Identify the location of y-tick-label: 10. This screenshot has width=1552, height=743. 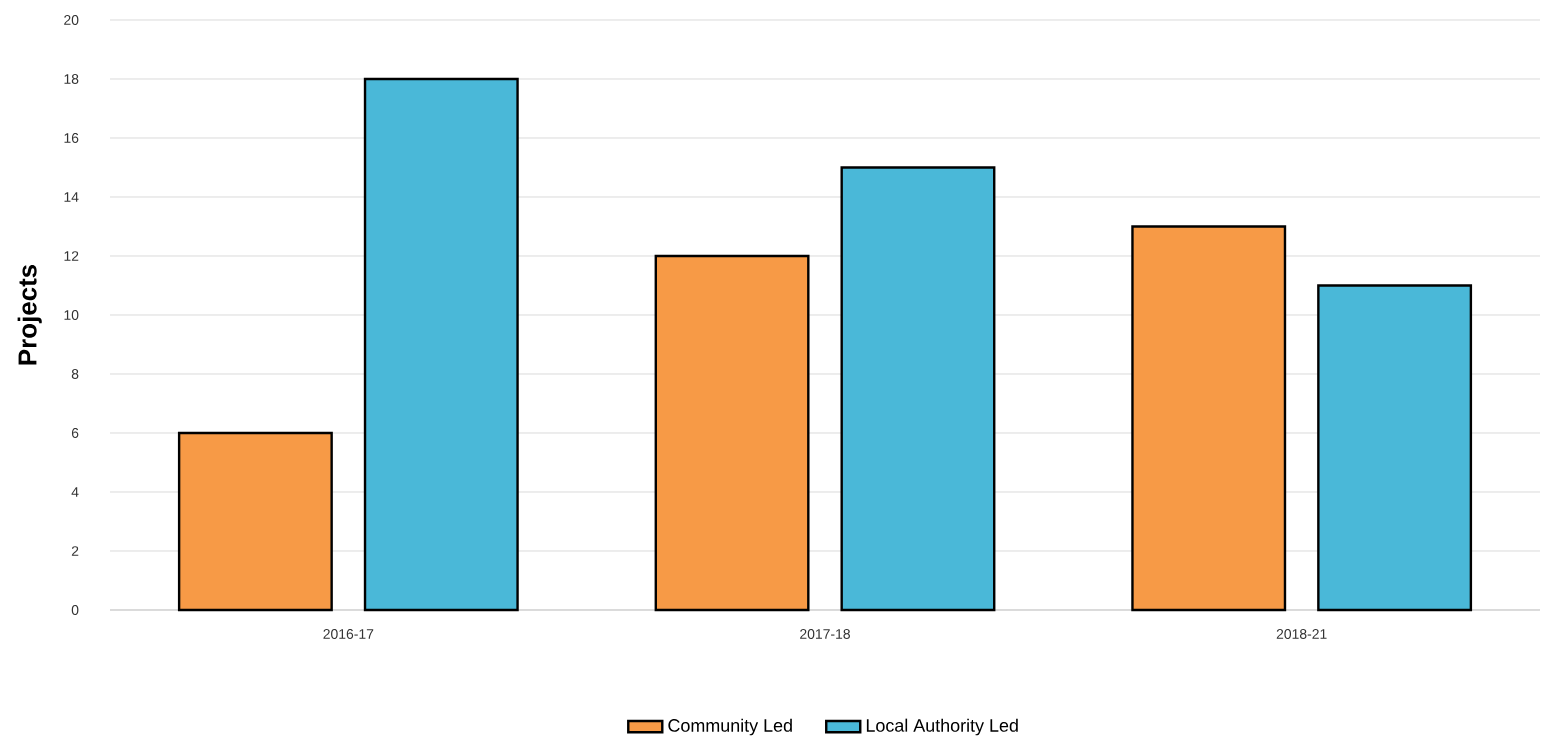
(71, 315).